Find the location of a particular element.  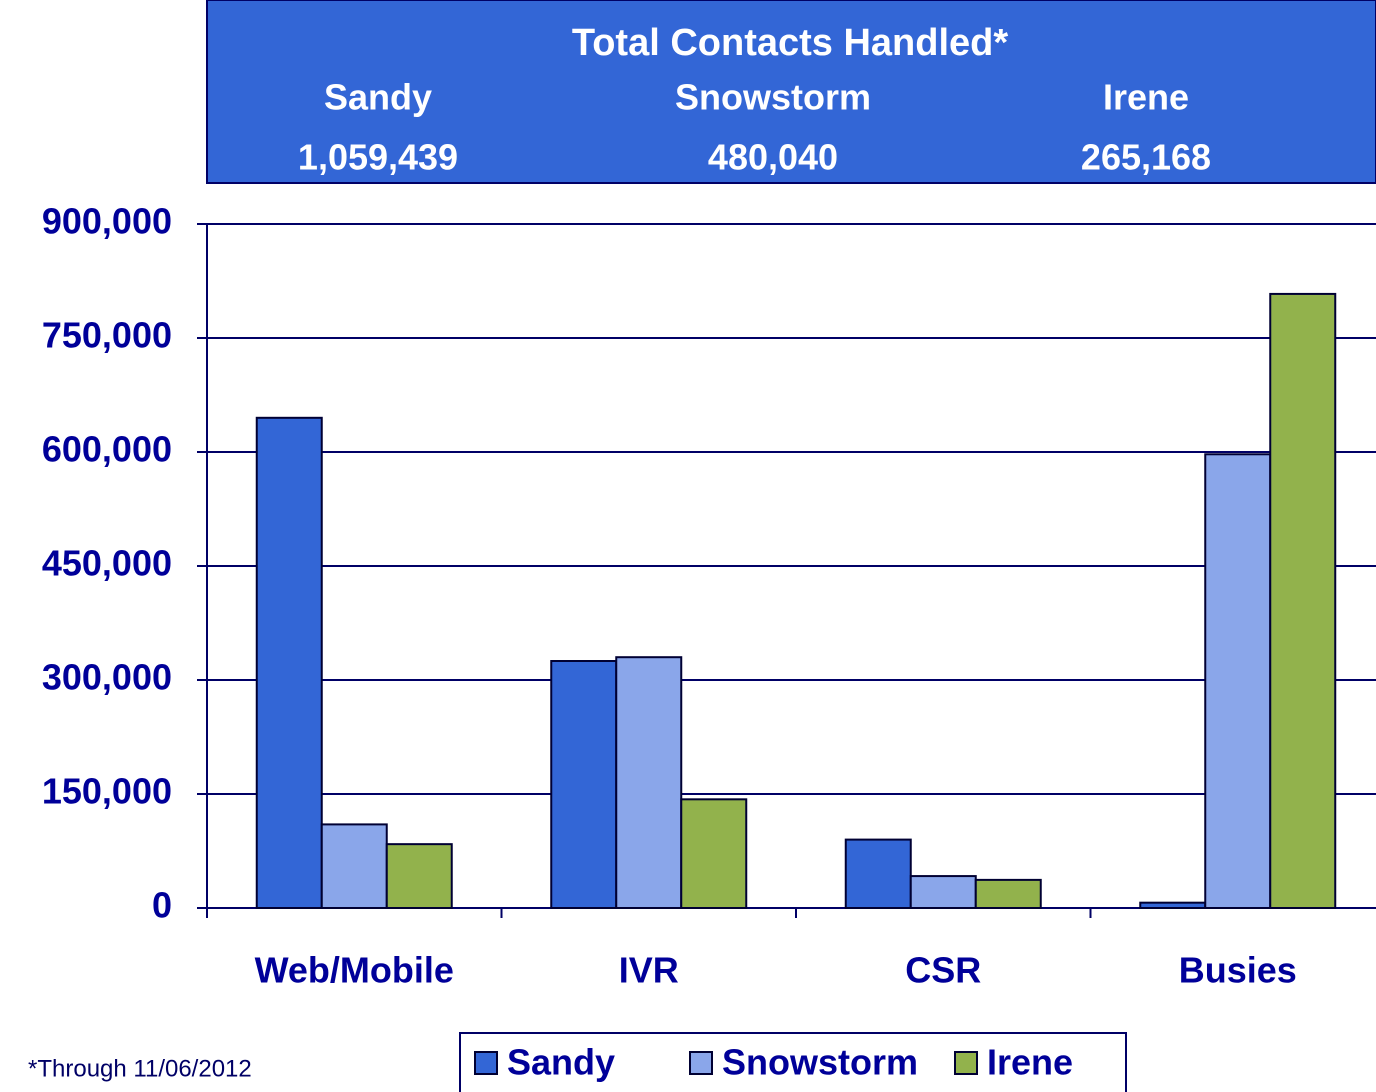

header-column: Sandy is located at coordinates (378, 97).